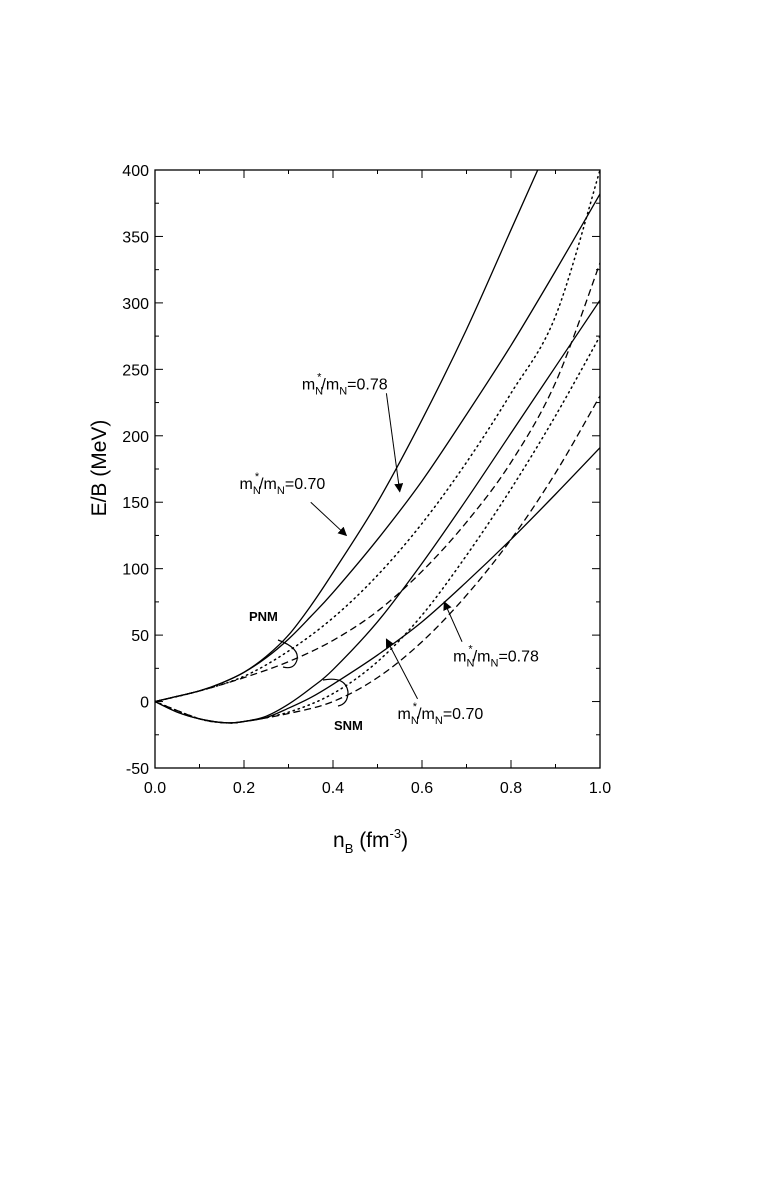 The width and height of the screenshot is (763, 1199). Describe the element at coordinates (422, 788) in the screenshot. I see `x-tick-label: 0.6` at that location.